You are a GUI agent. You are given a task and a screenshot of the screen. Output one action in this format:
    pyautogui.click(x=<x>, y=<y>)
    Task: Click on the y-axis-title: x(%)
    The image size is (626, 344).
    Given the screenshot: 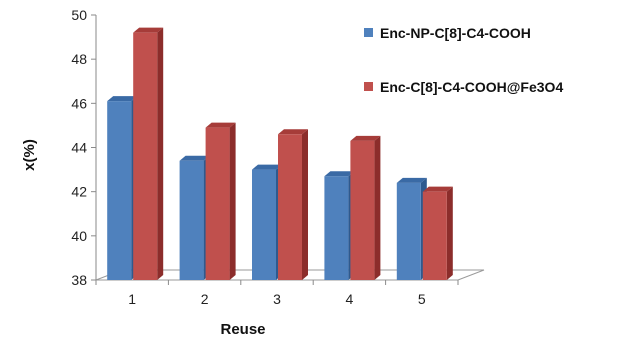 What is the action you would take?
    pyautogui.click(x=29, y=155)
    